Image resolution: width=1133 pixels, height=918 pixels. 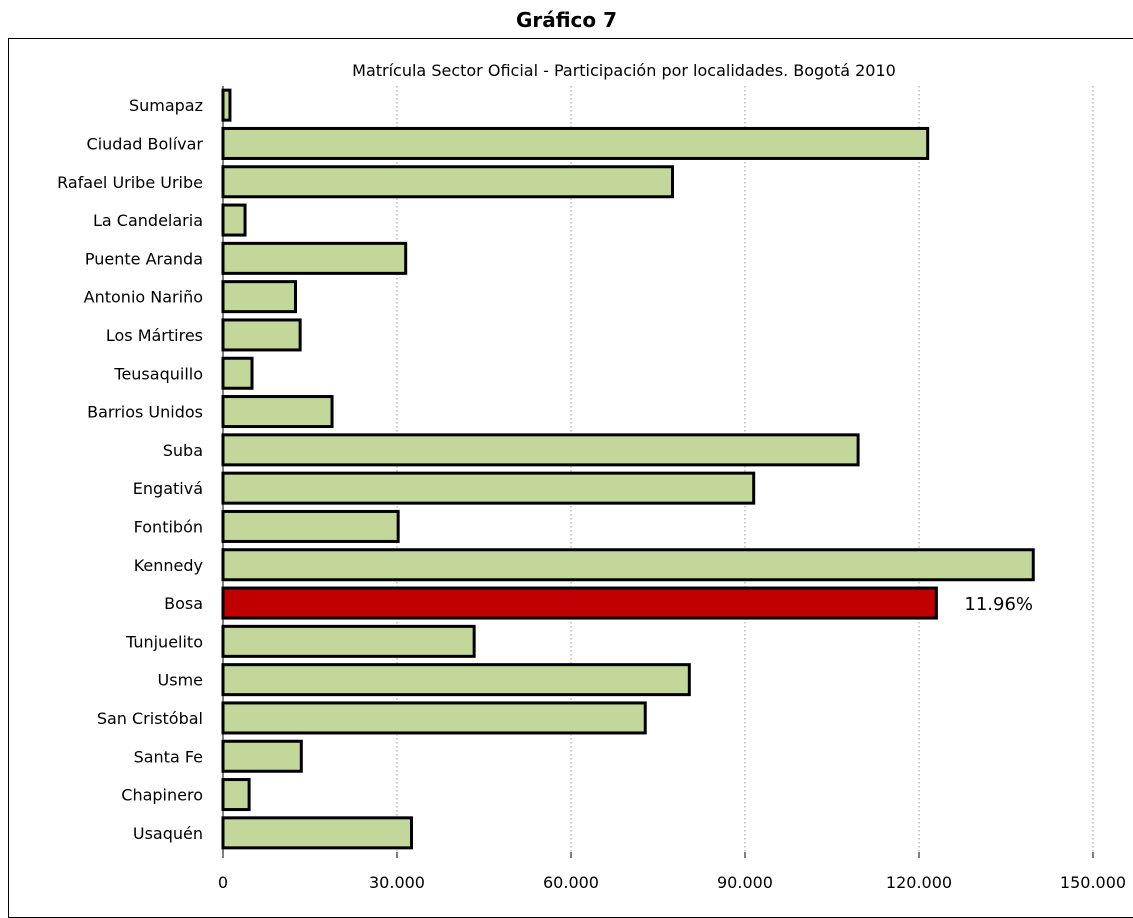 I want to click on category-label: Barrios Unidos, so click(x=145, y=412).